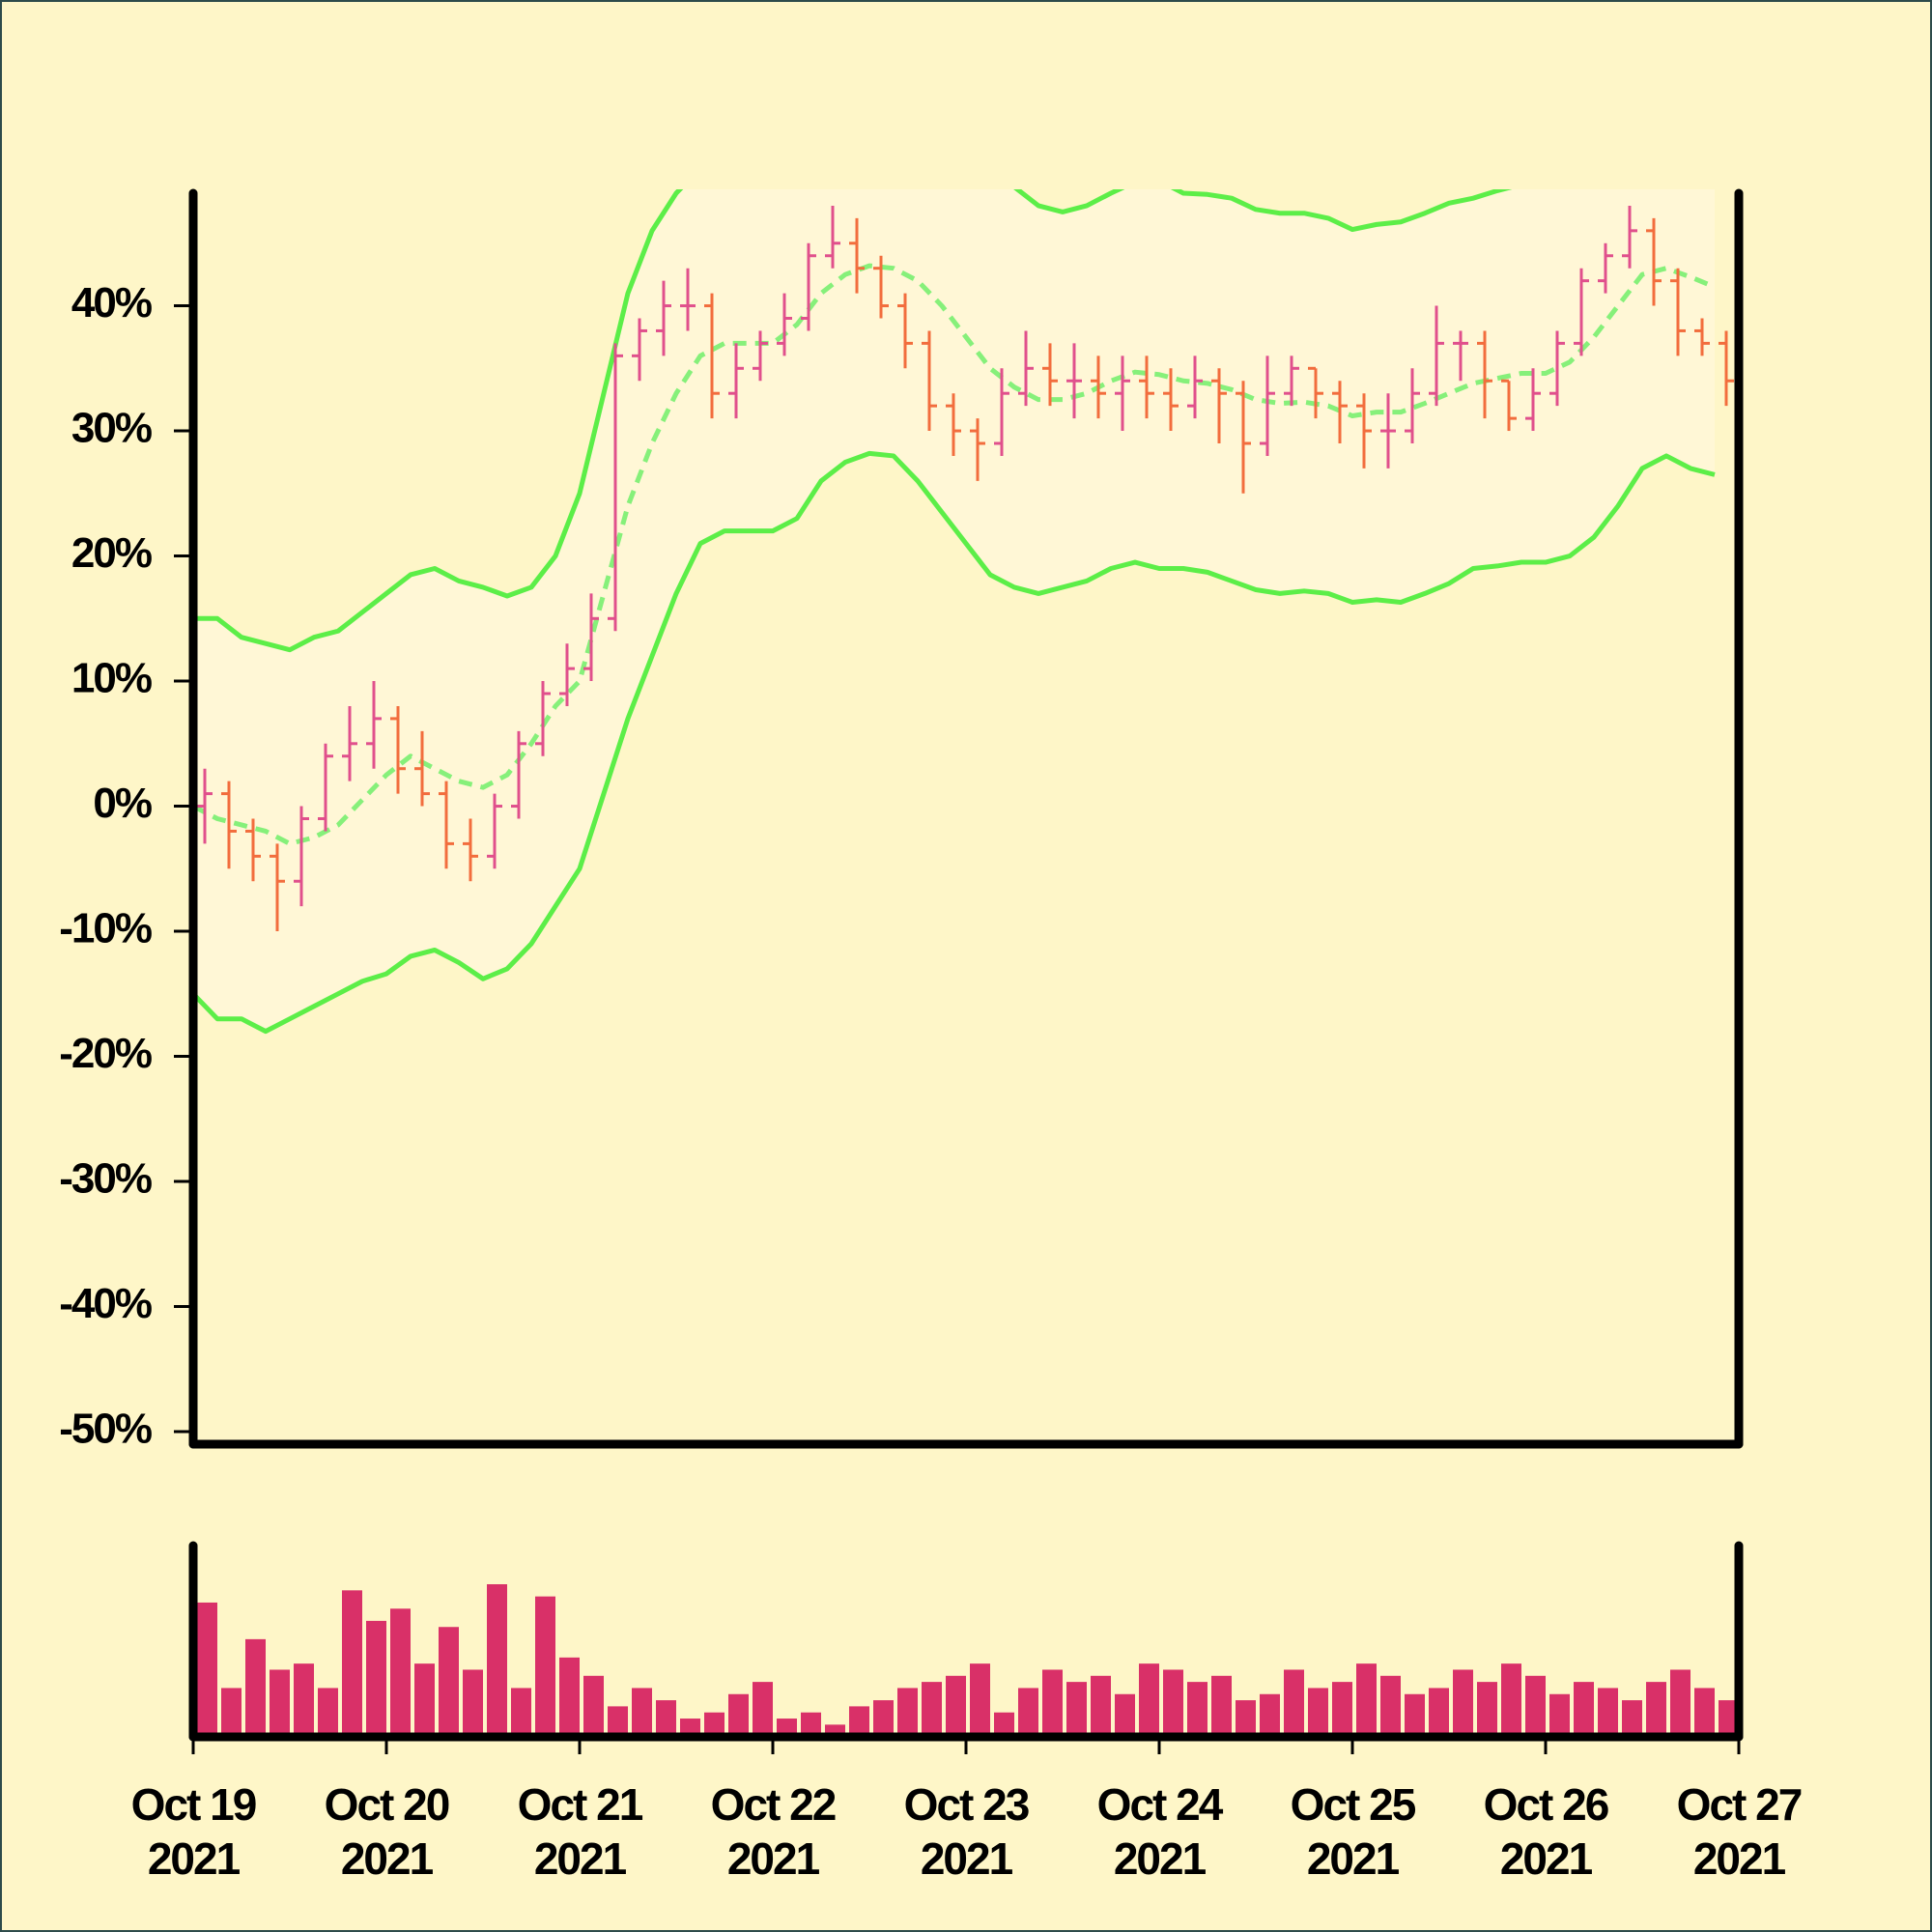 This screenshot has height=1932, width=1932. I want to click on y-tick-label: 30%, so click(111, 428).